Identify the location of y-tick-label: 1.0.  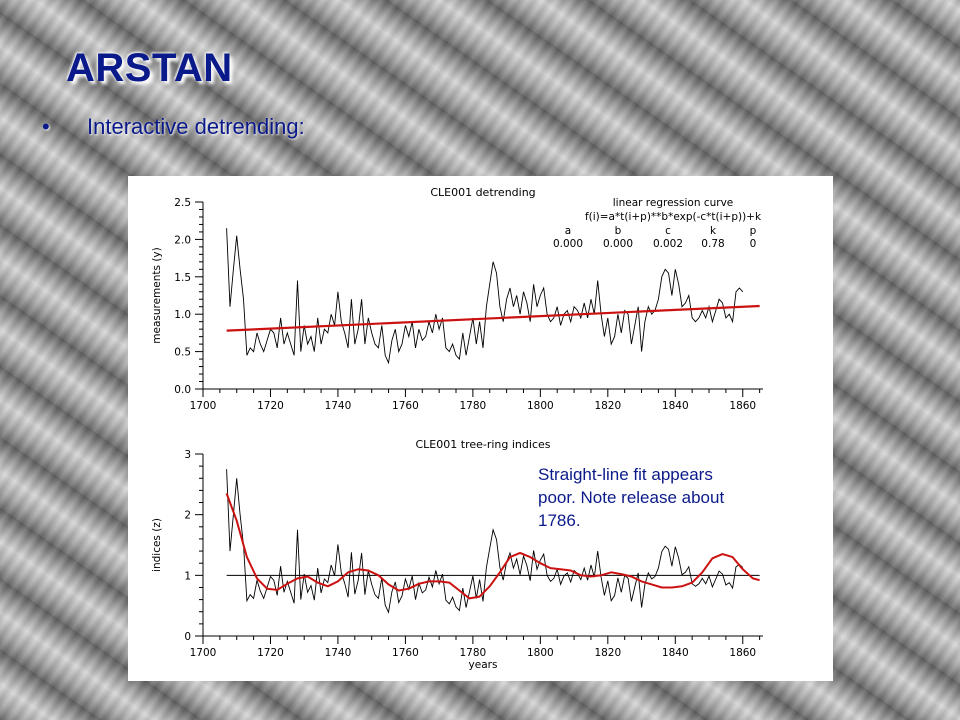
(182, 315).